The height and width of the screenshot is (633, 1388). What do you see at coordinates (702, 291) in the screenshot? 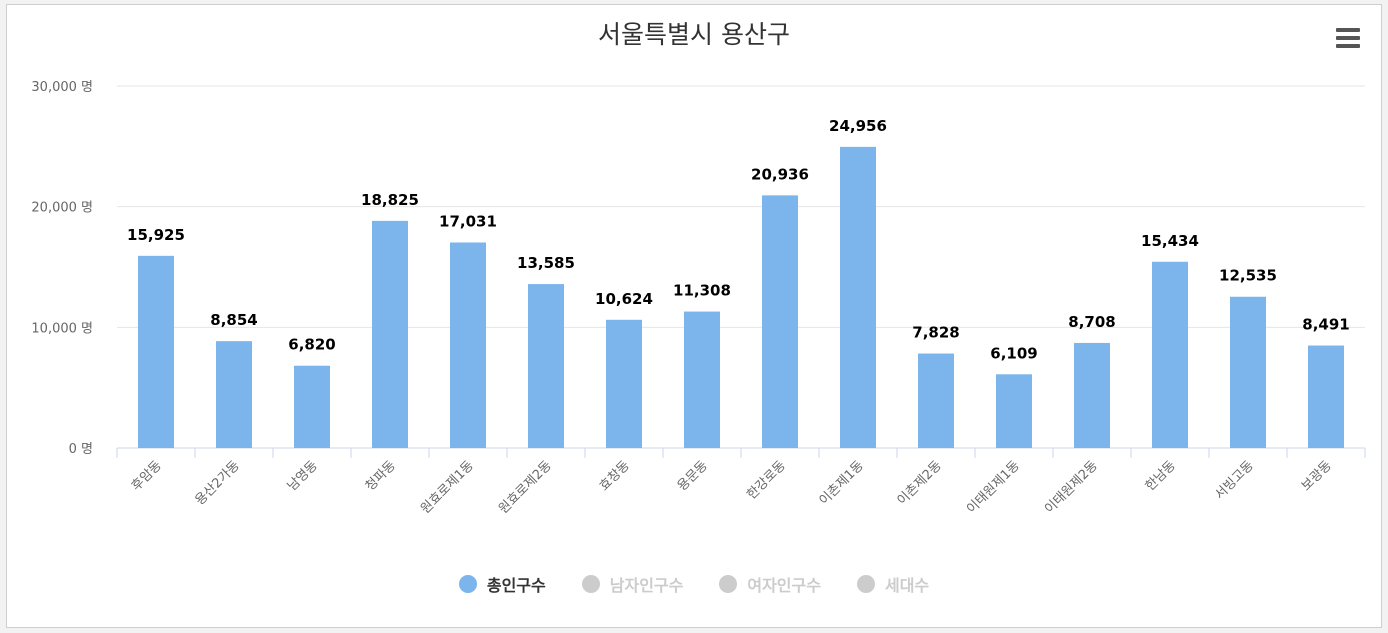
I see `data-label: 11,308` at bounding box center [702, 291].